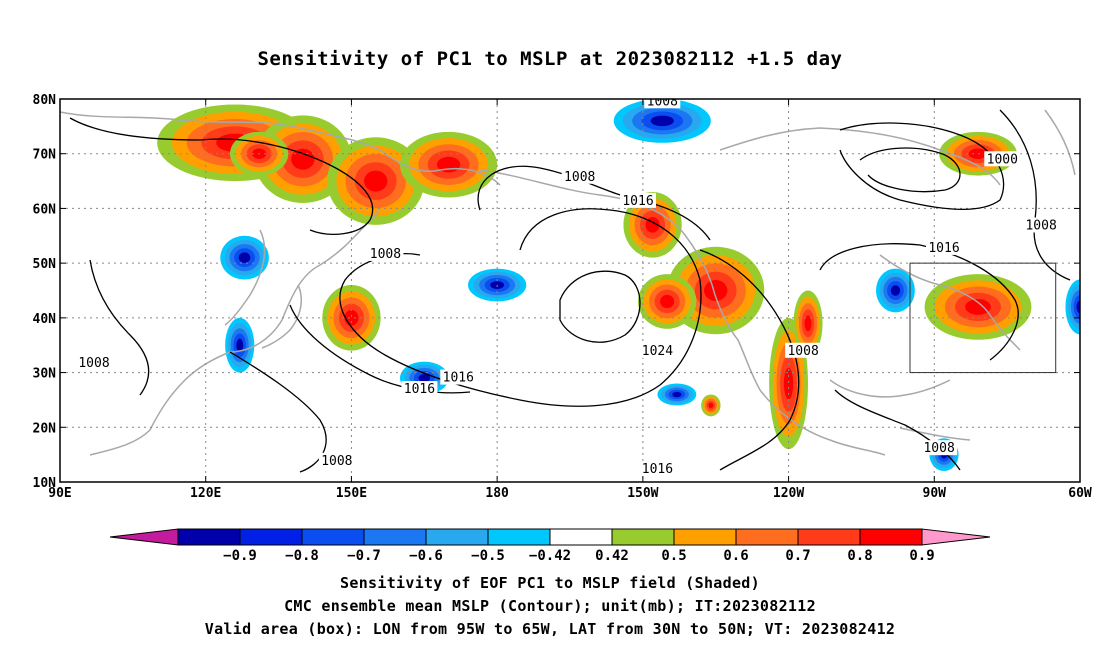  I want to click on valid-area-box, so click(983, 318).